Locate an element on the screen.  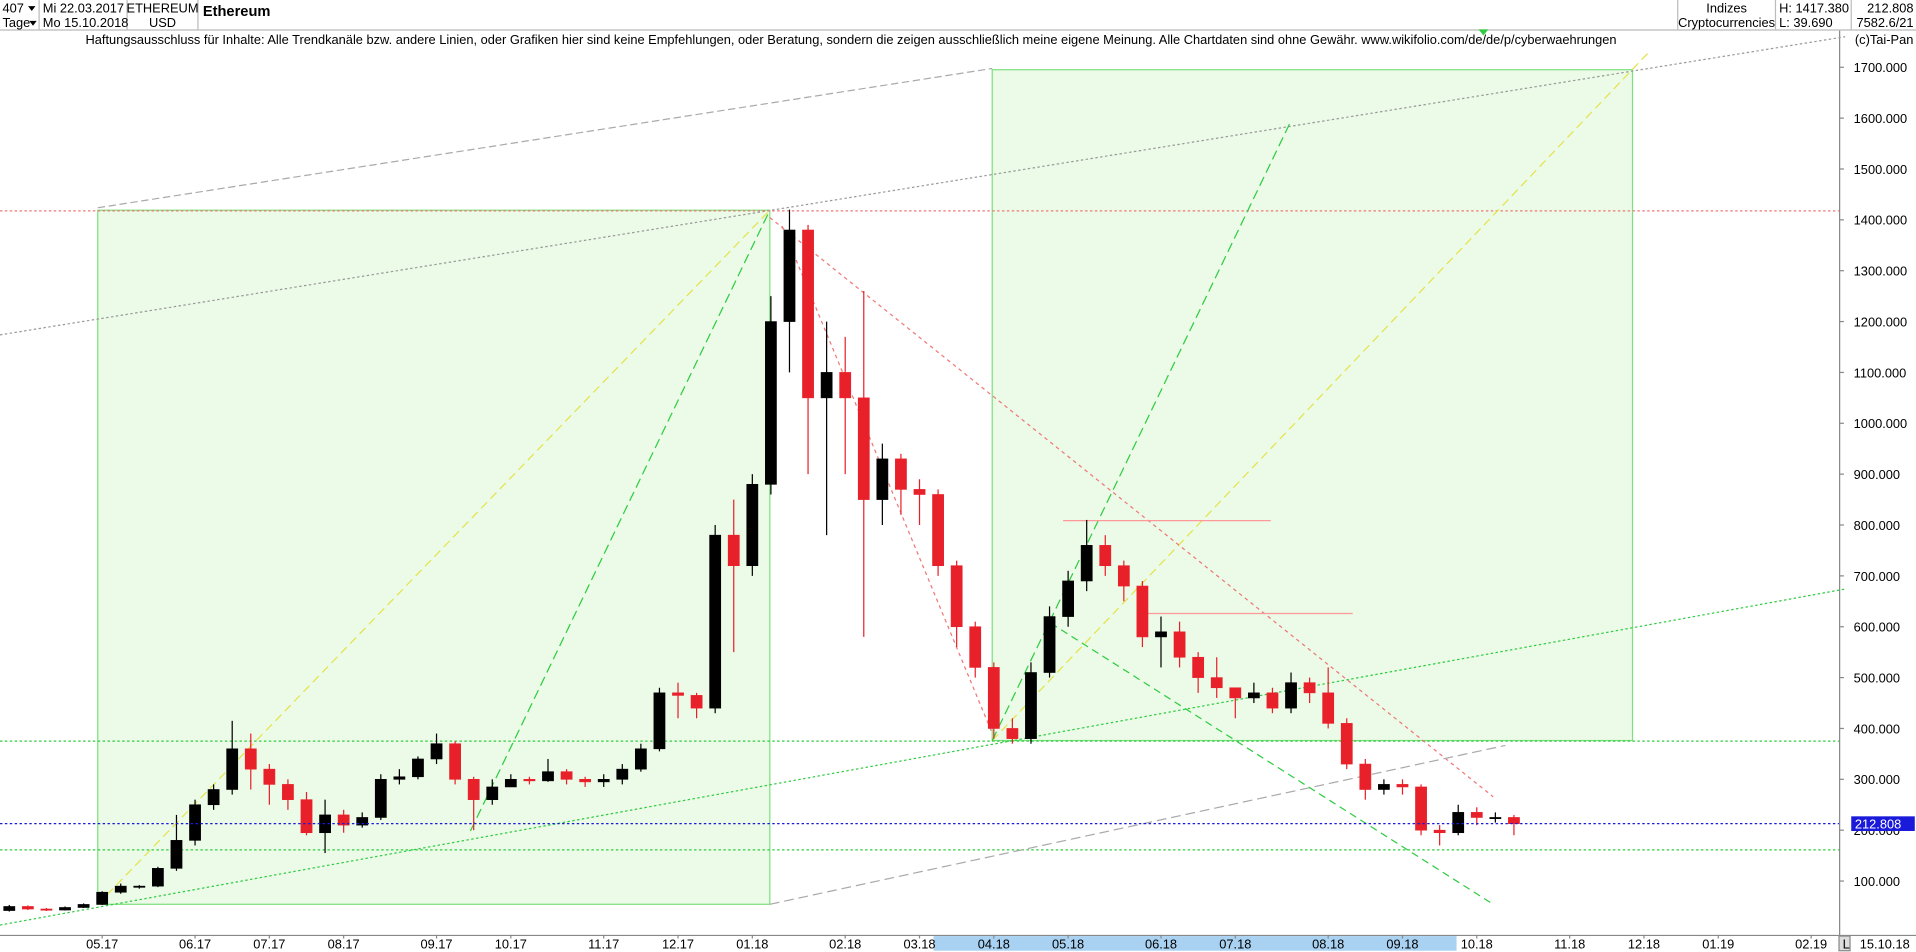
mode: L is located at coordinates (1846, 943).